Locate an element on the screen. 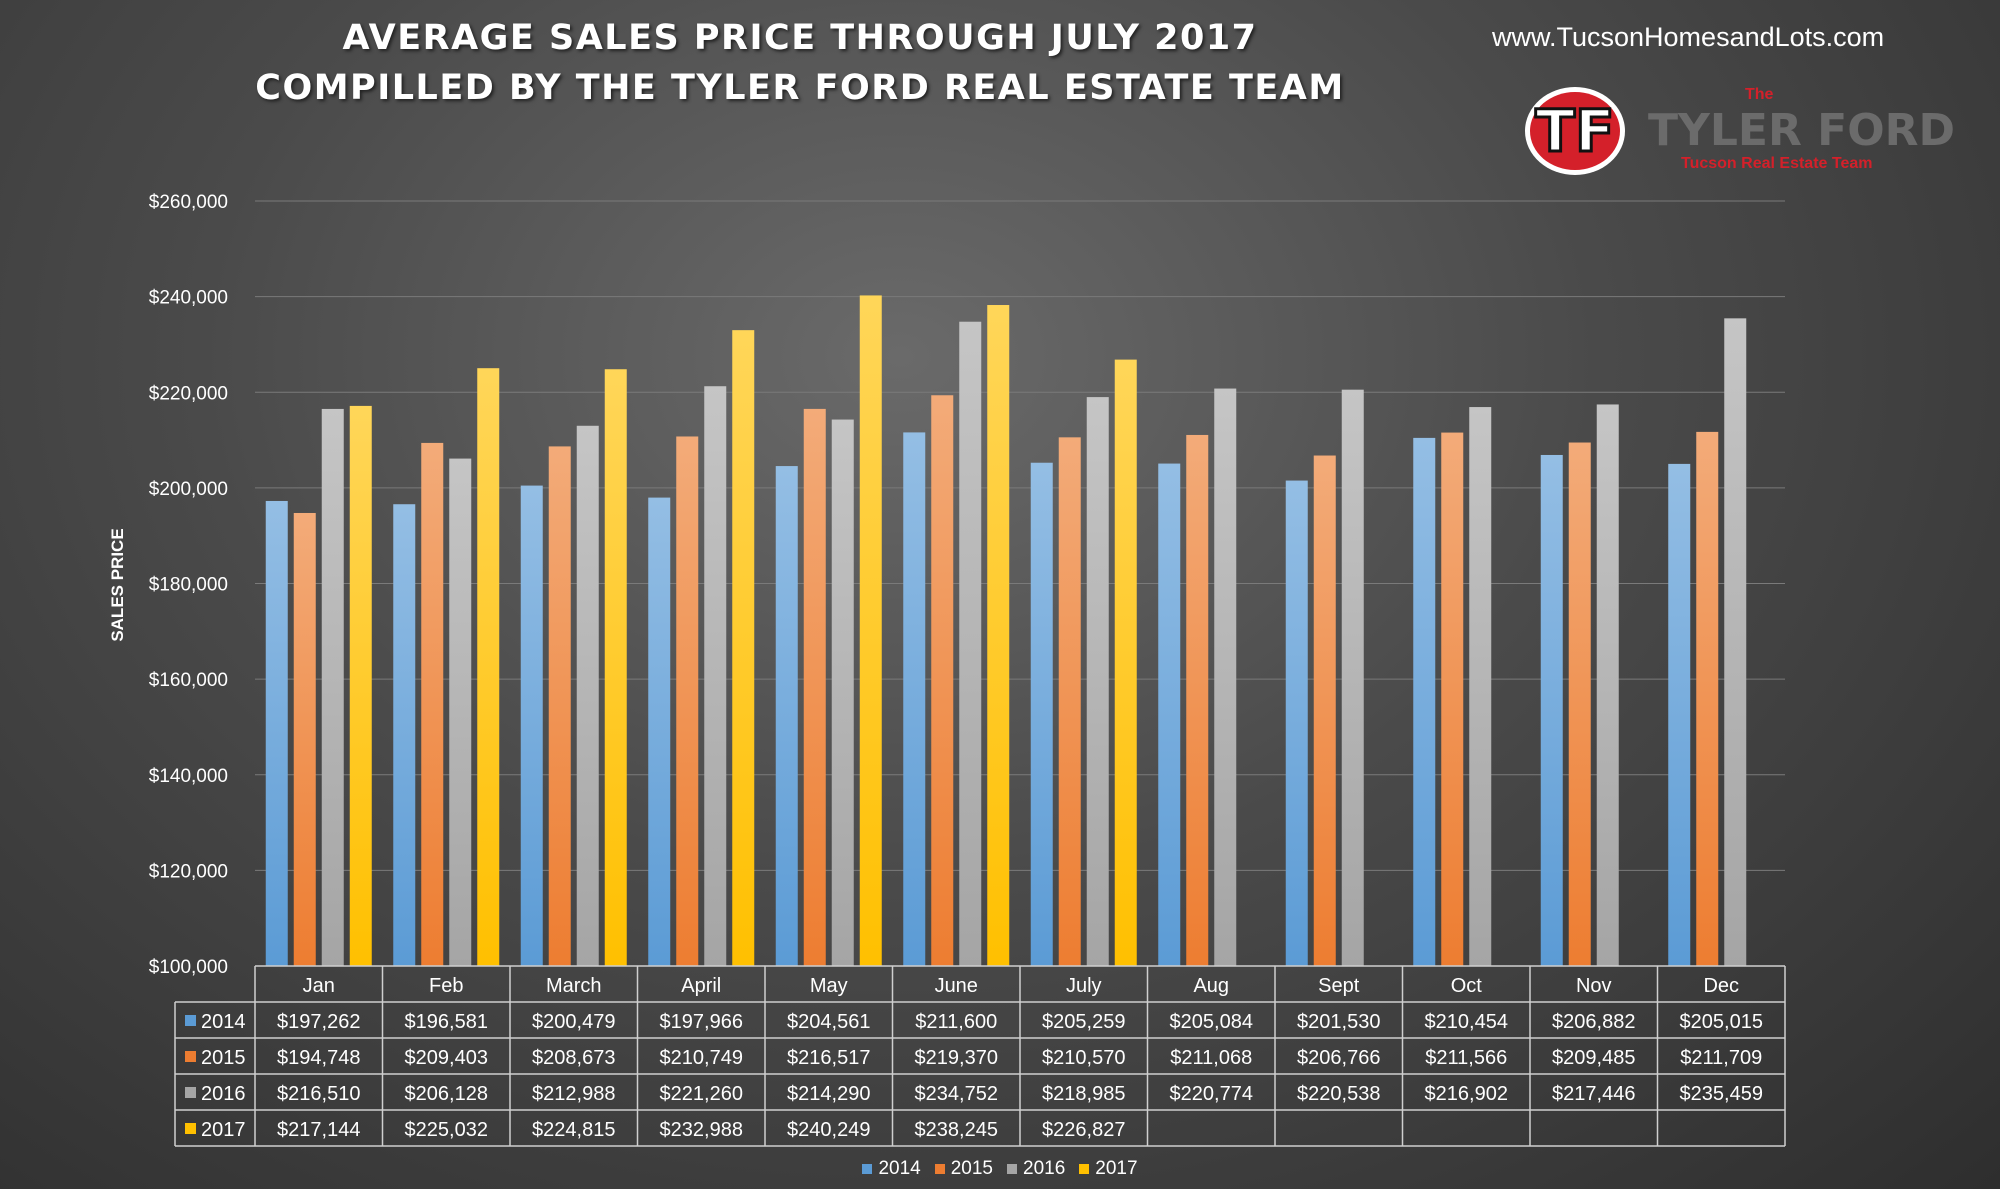  data-label: $200,479 is located at coordinates (573, 1022).